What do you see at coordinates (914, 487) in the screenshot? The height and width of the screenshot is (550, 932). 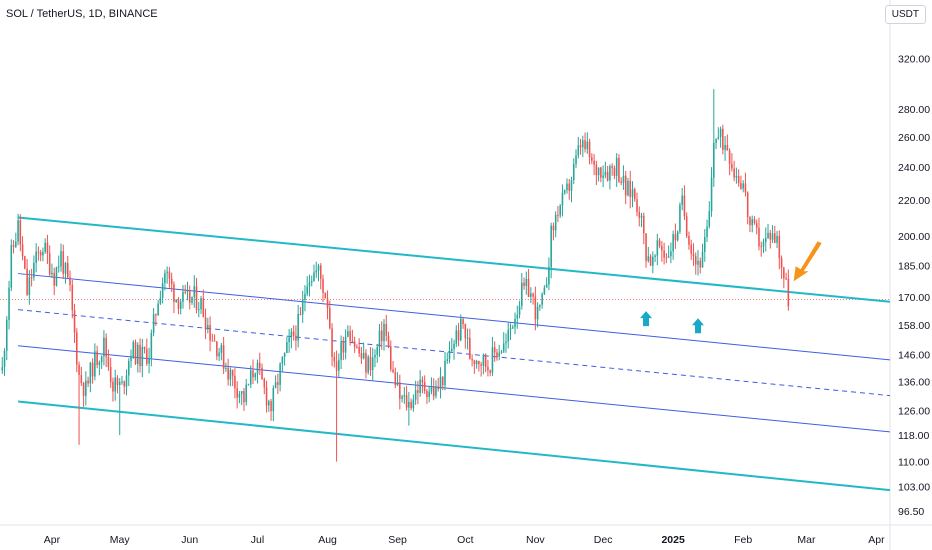 I see `y-tick-label: 103.00` at bounding box center [914, 487].